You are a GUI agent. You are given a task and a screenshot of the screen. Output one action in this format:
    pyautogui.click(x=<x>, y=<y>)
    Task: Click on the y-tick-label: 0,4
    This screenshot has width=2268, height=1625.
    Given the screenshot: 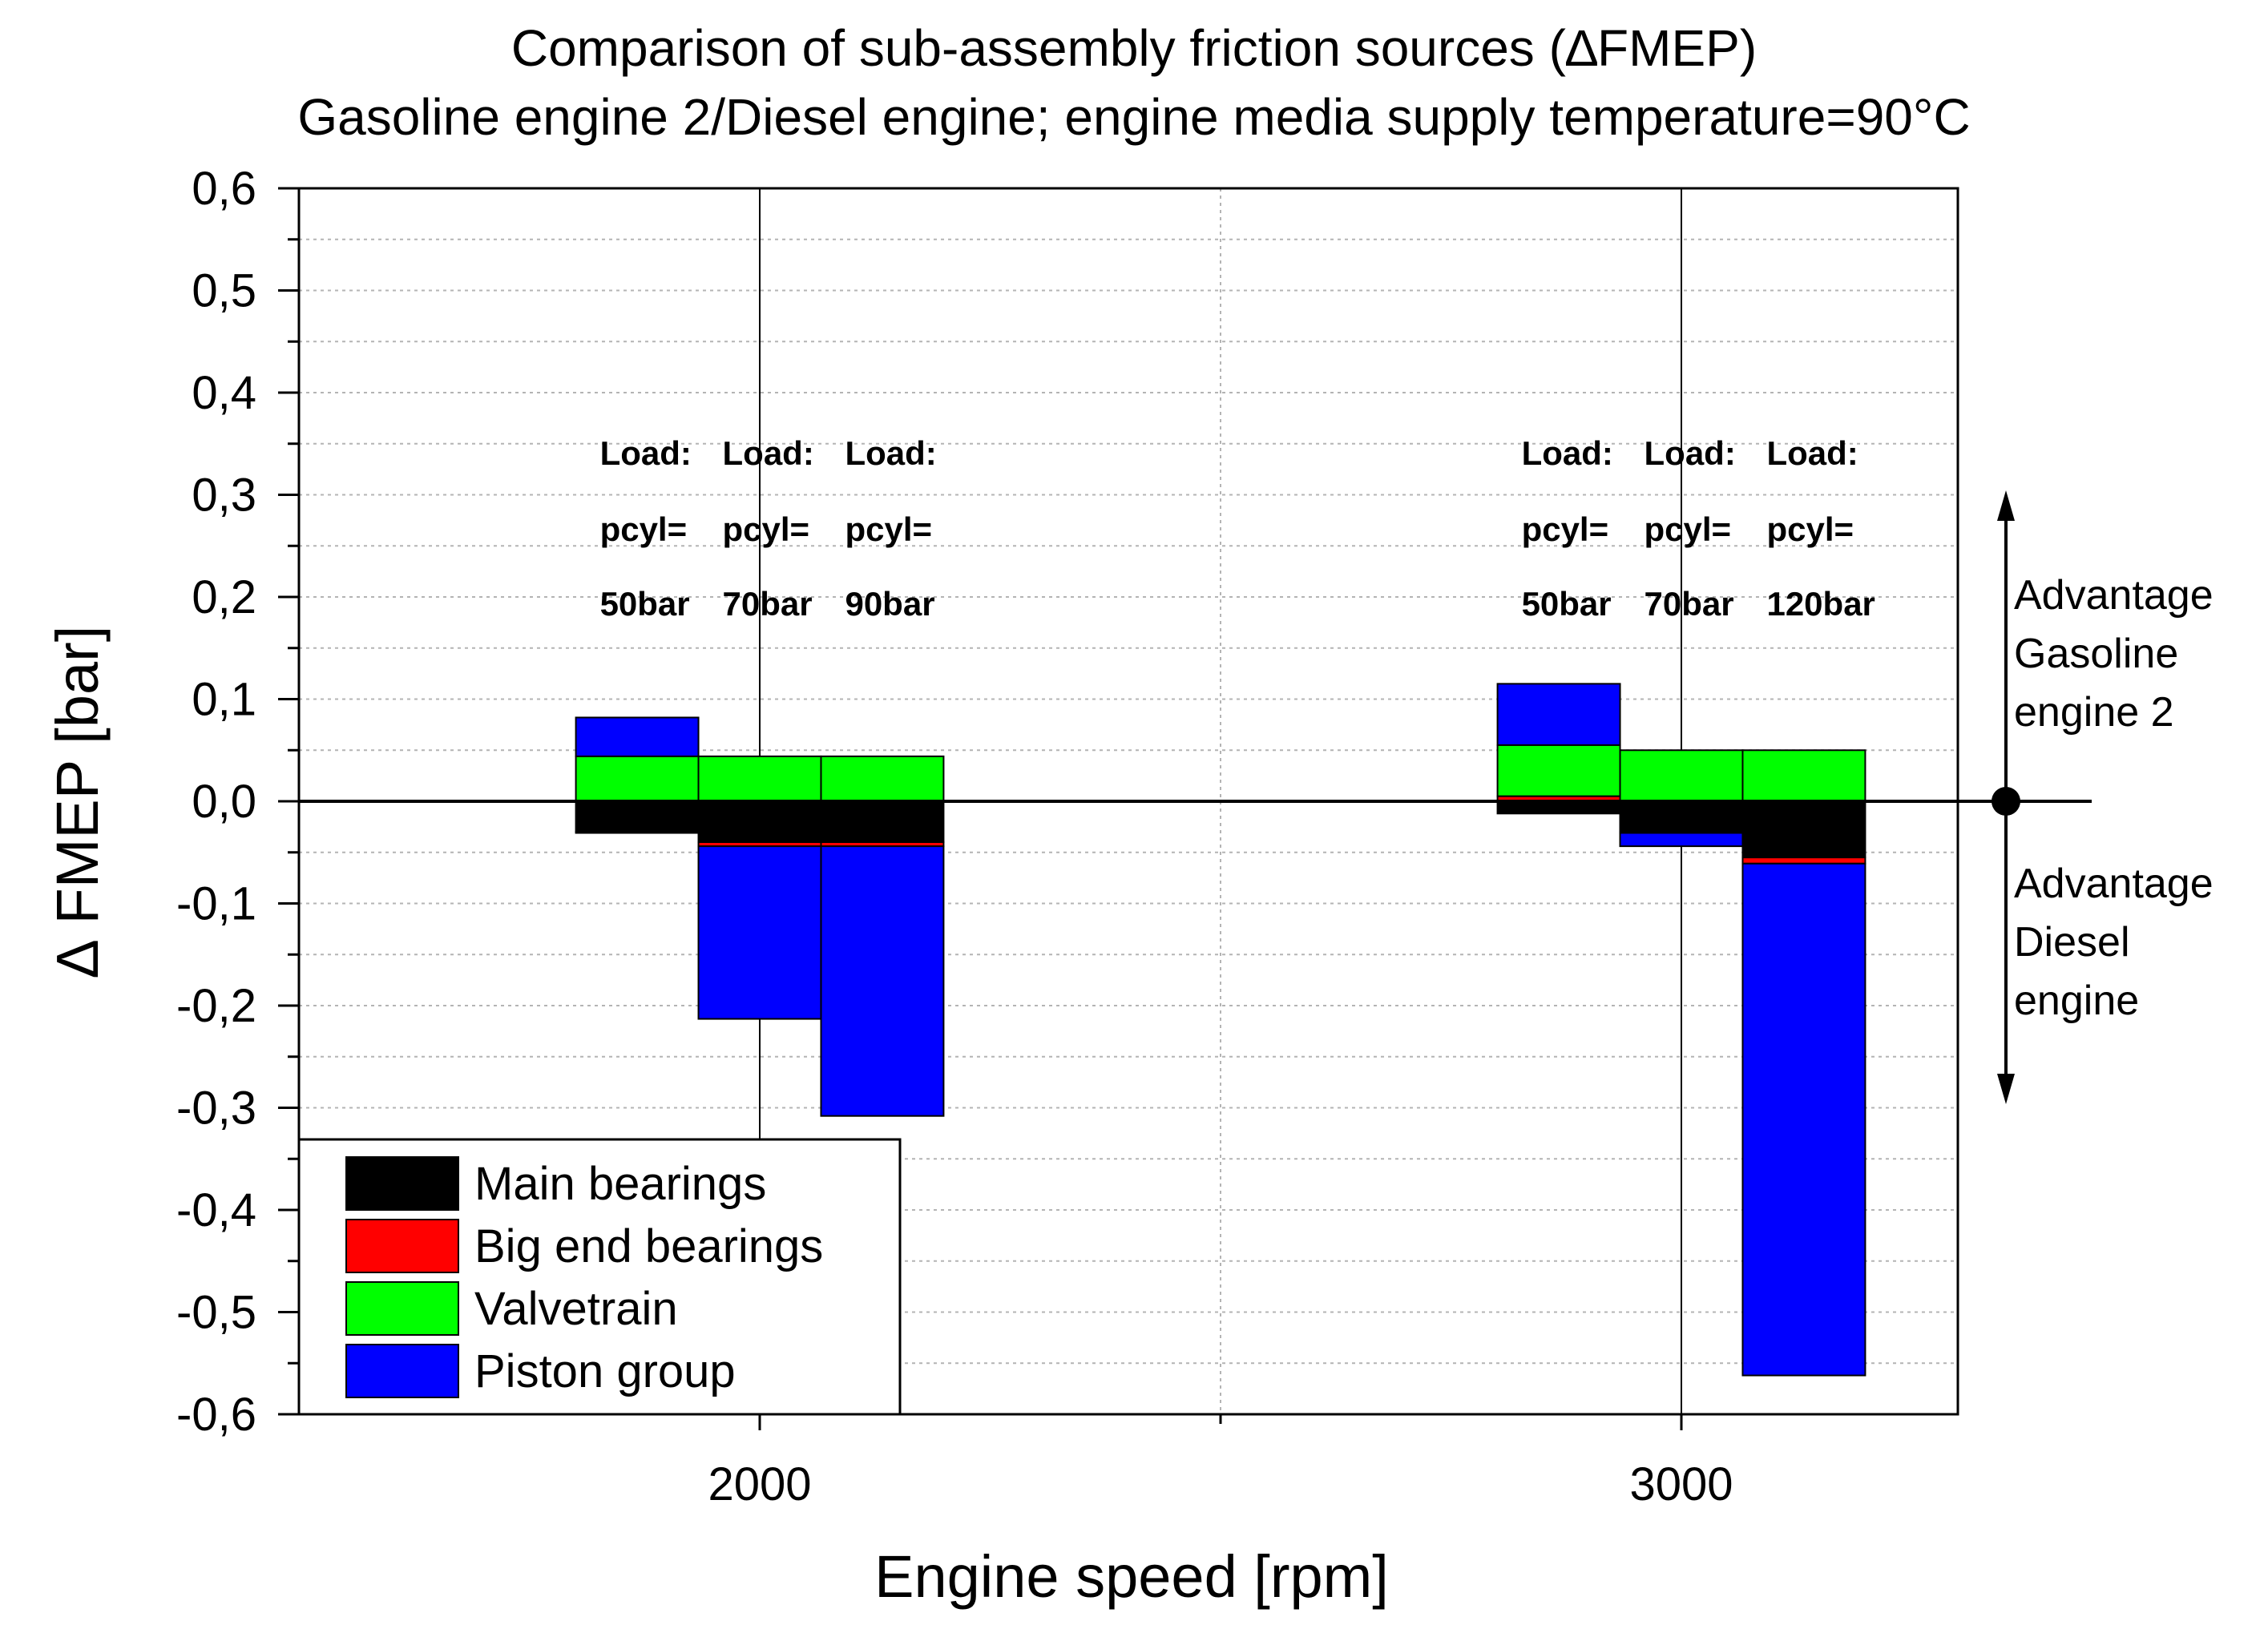 What is the action you would take?
    pyautogui.click(x=224, y=393)
    